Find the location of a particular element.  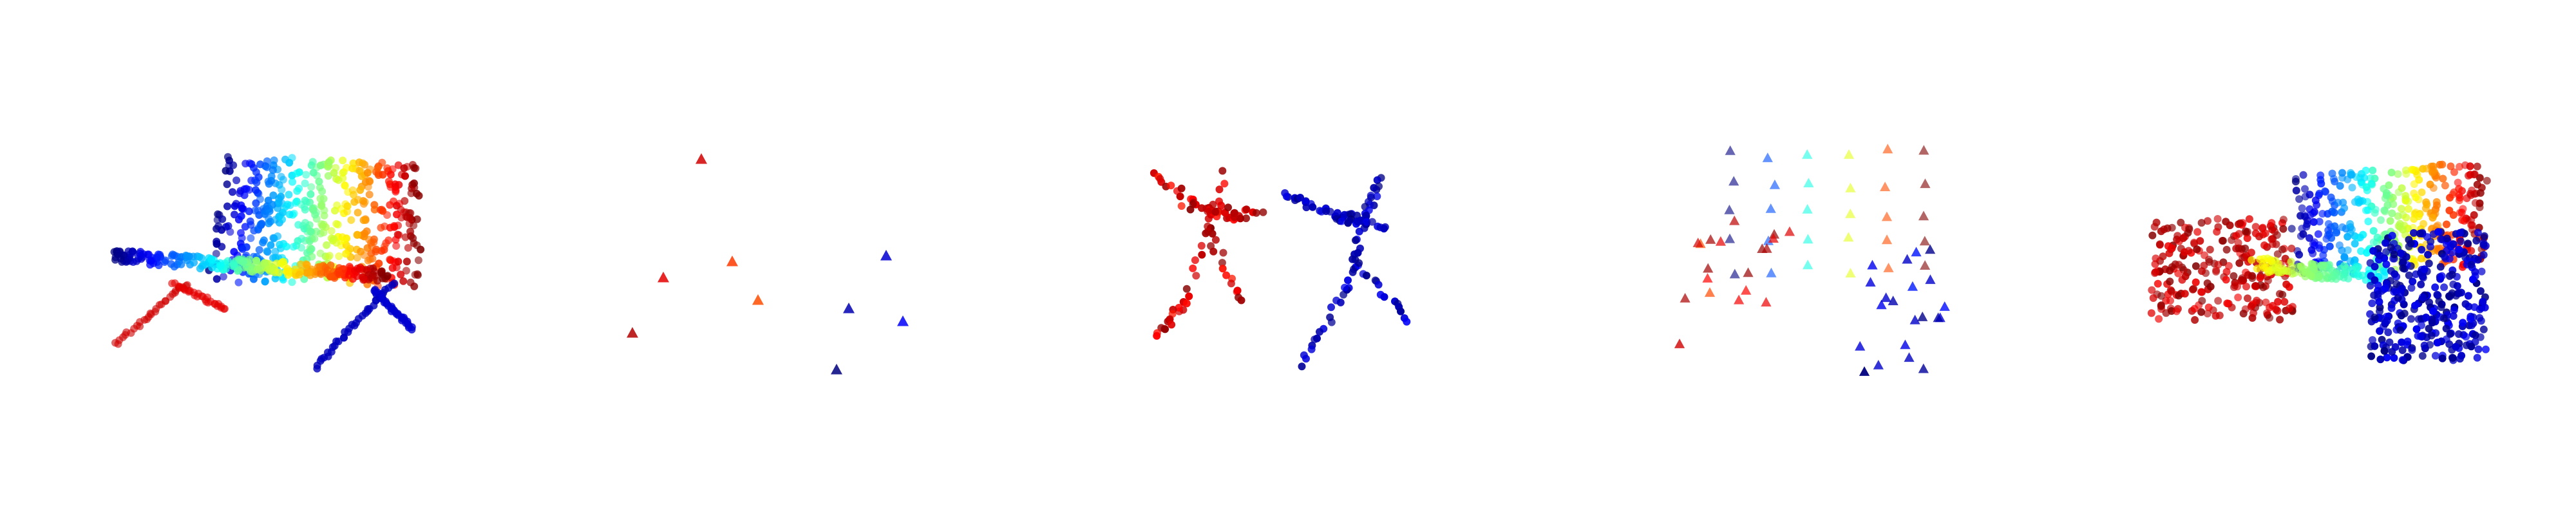

sparse-triangle-plot is located at coordinates (768, 264).